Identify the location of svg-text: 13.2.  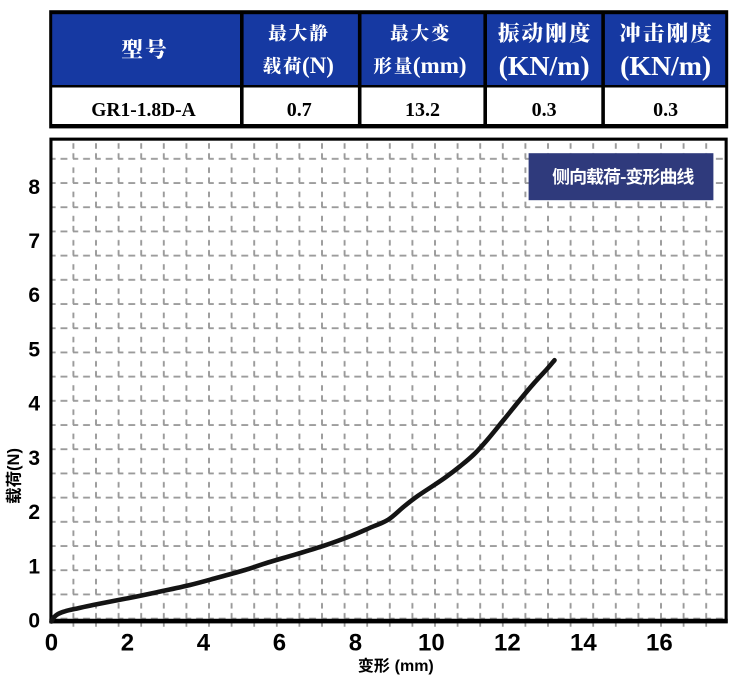
(422, 110).